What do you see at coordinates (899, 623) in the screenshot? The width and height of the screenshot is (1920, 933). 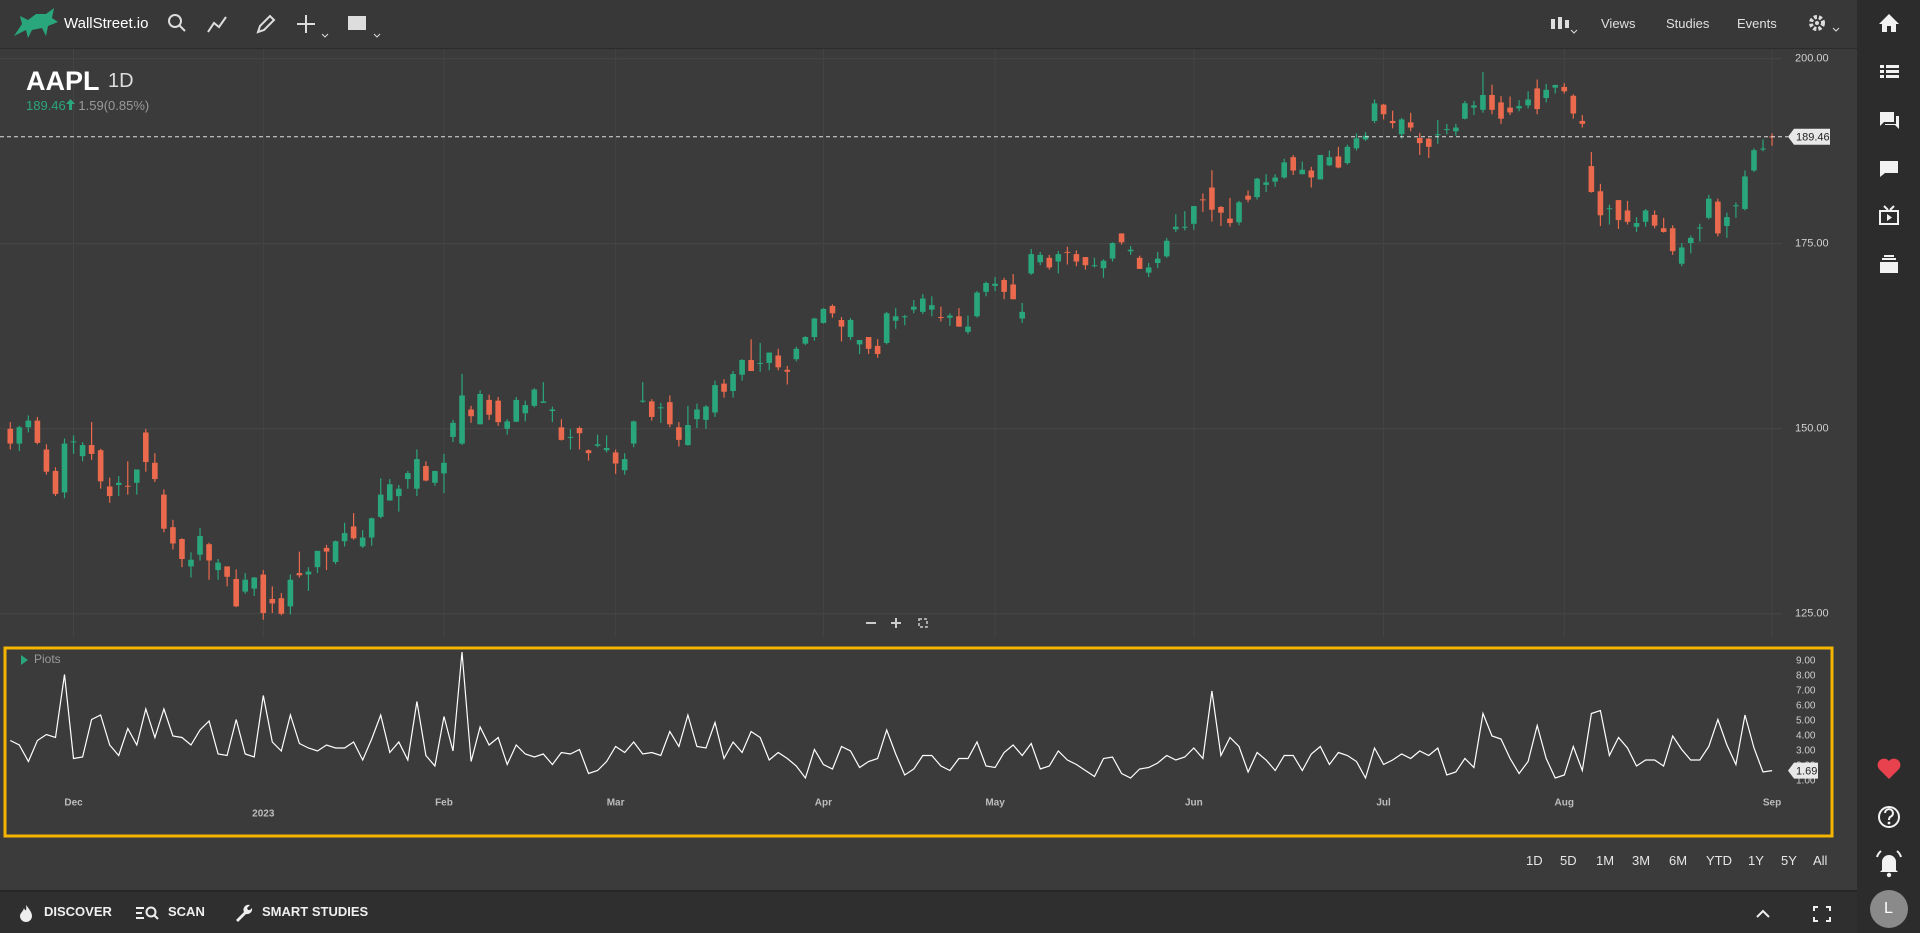 I see `zoom-controls` at bounding box center [899, 623].